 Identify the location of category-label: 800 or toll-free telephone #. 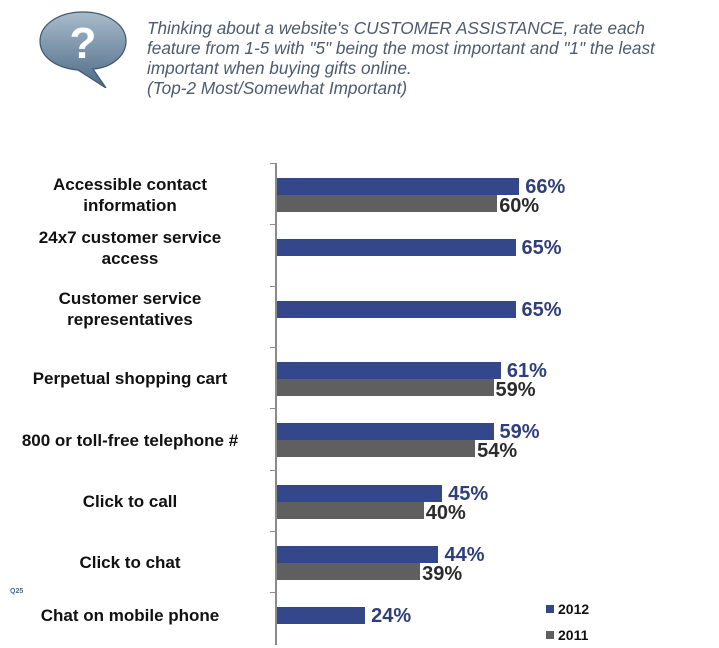
(130, 440).